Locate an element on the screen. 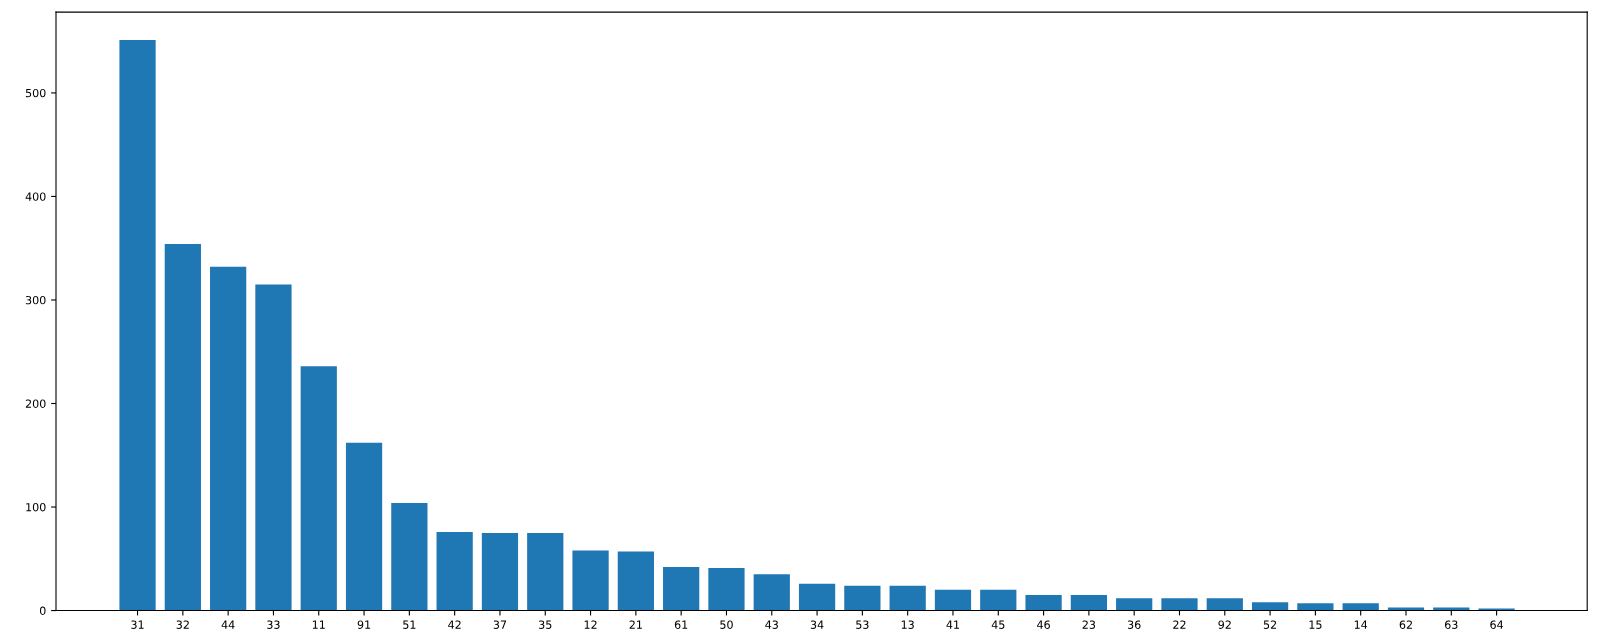 This screenshot has height=640, width=1600. x-tick-label: 13 is located at coordinates (907, 624).